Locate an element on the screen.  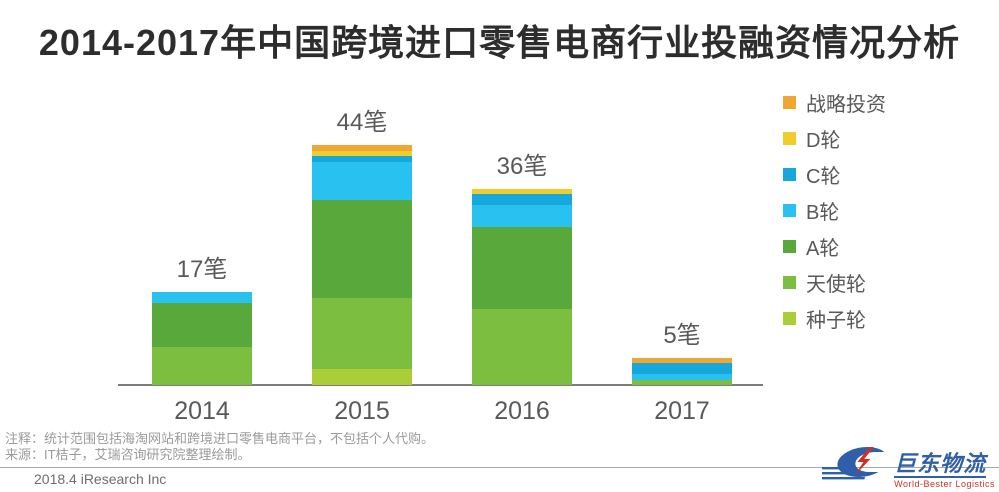
bar-total-label-2015: 44笔 is located at coordinates (362, 123).